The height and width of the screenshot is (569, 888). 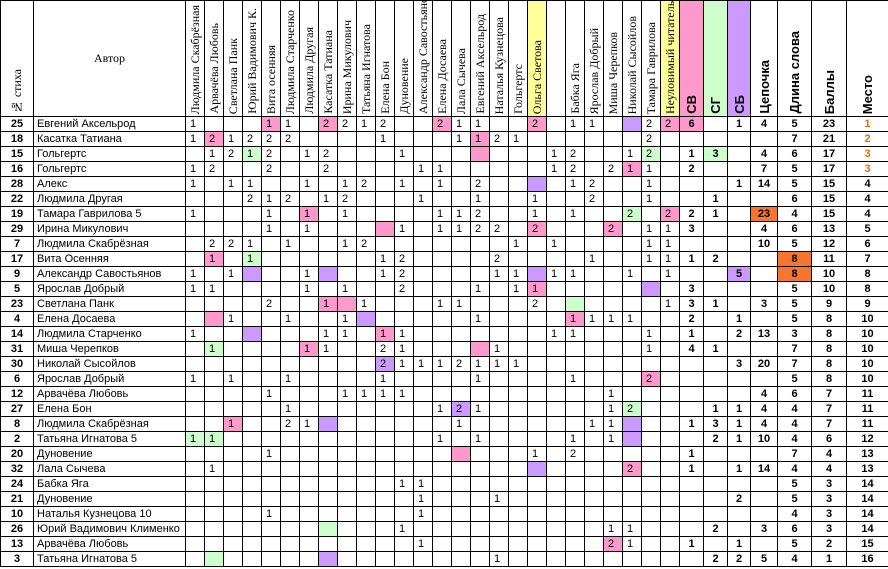 I want to click on author-name: Татьяна Игнатова 5, so click(x=109, y=559).